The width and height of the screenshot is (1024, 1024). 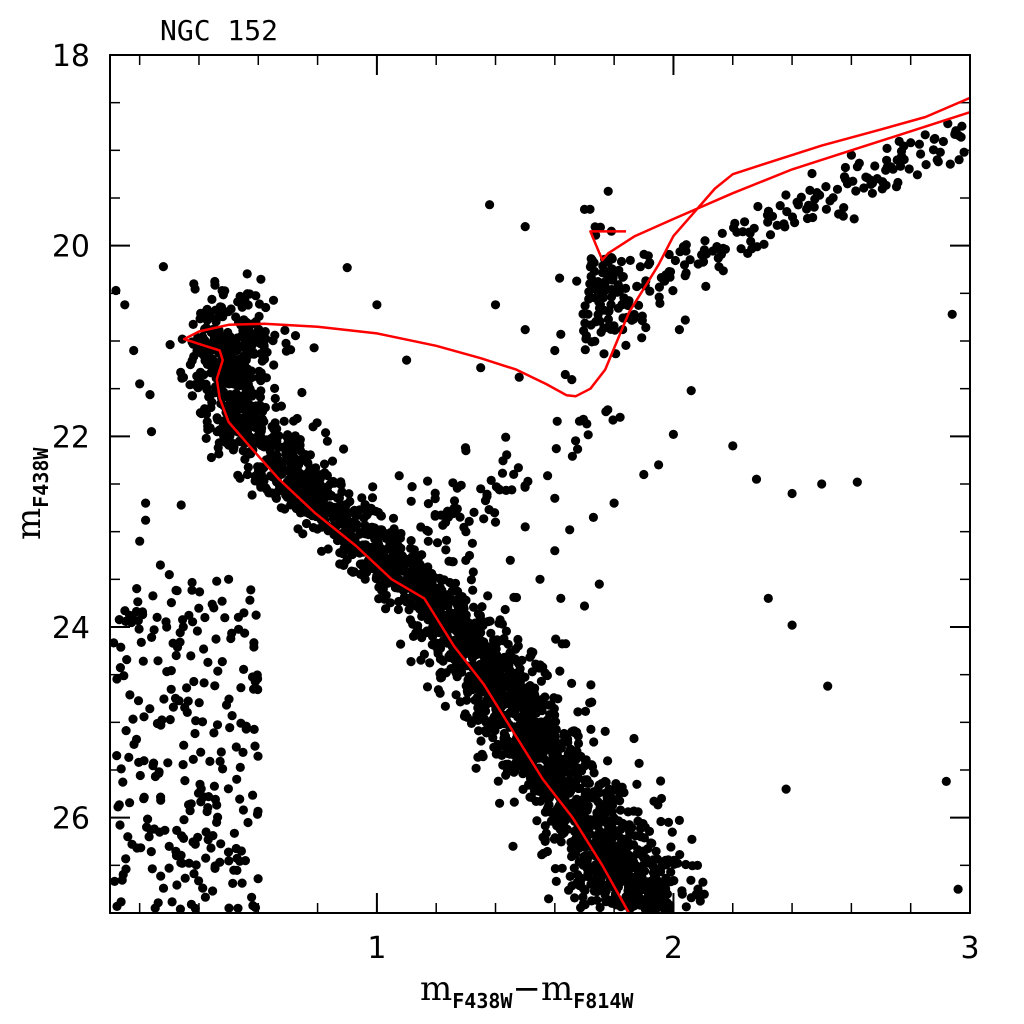 I want to click on y-tick-label: 22, so click(x=71, y=437).